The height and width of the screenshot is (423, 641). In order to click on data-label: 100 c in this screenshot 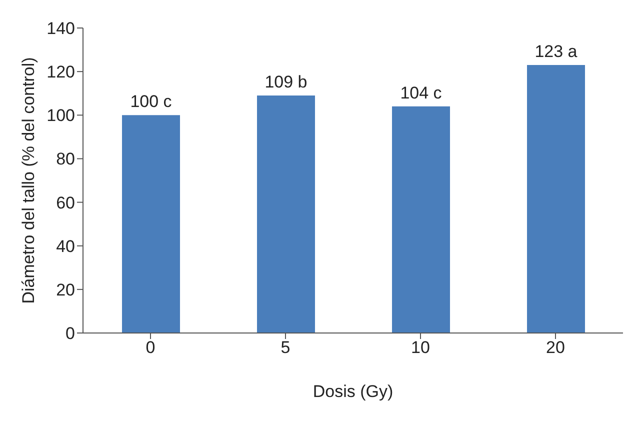, I will do `click(151, 102)`.